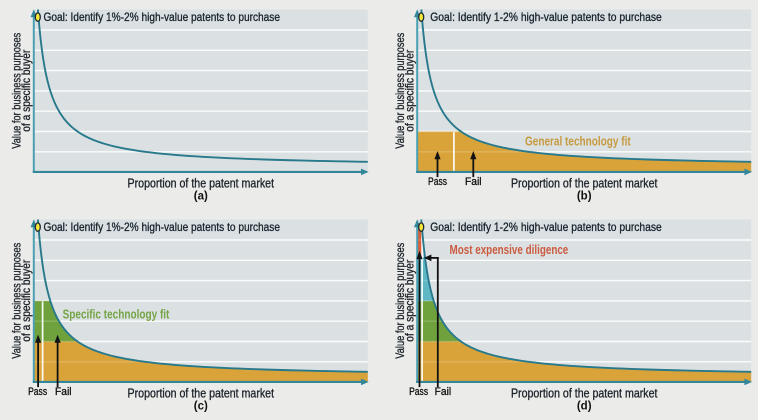  I want to click on svg-text: Most expensive diligence, so click(509, 250).